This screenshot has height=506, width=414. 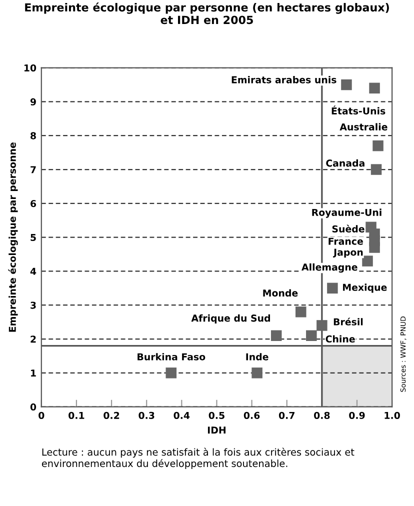 I want to click on annotation: Canada, so click(x=345, y=163).